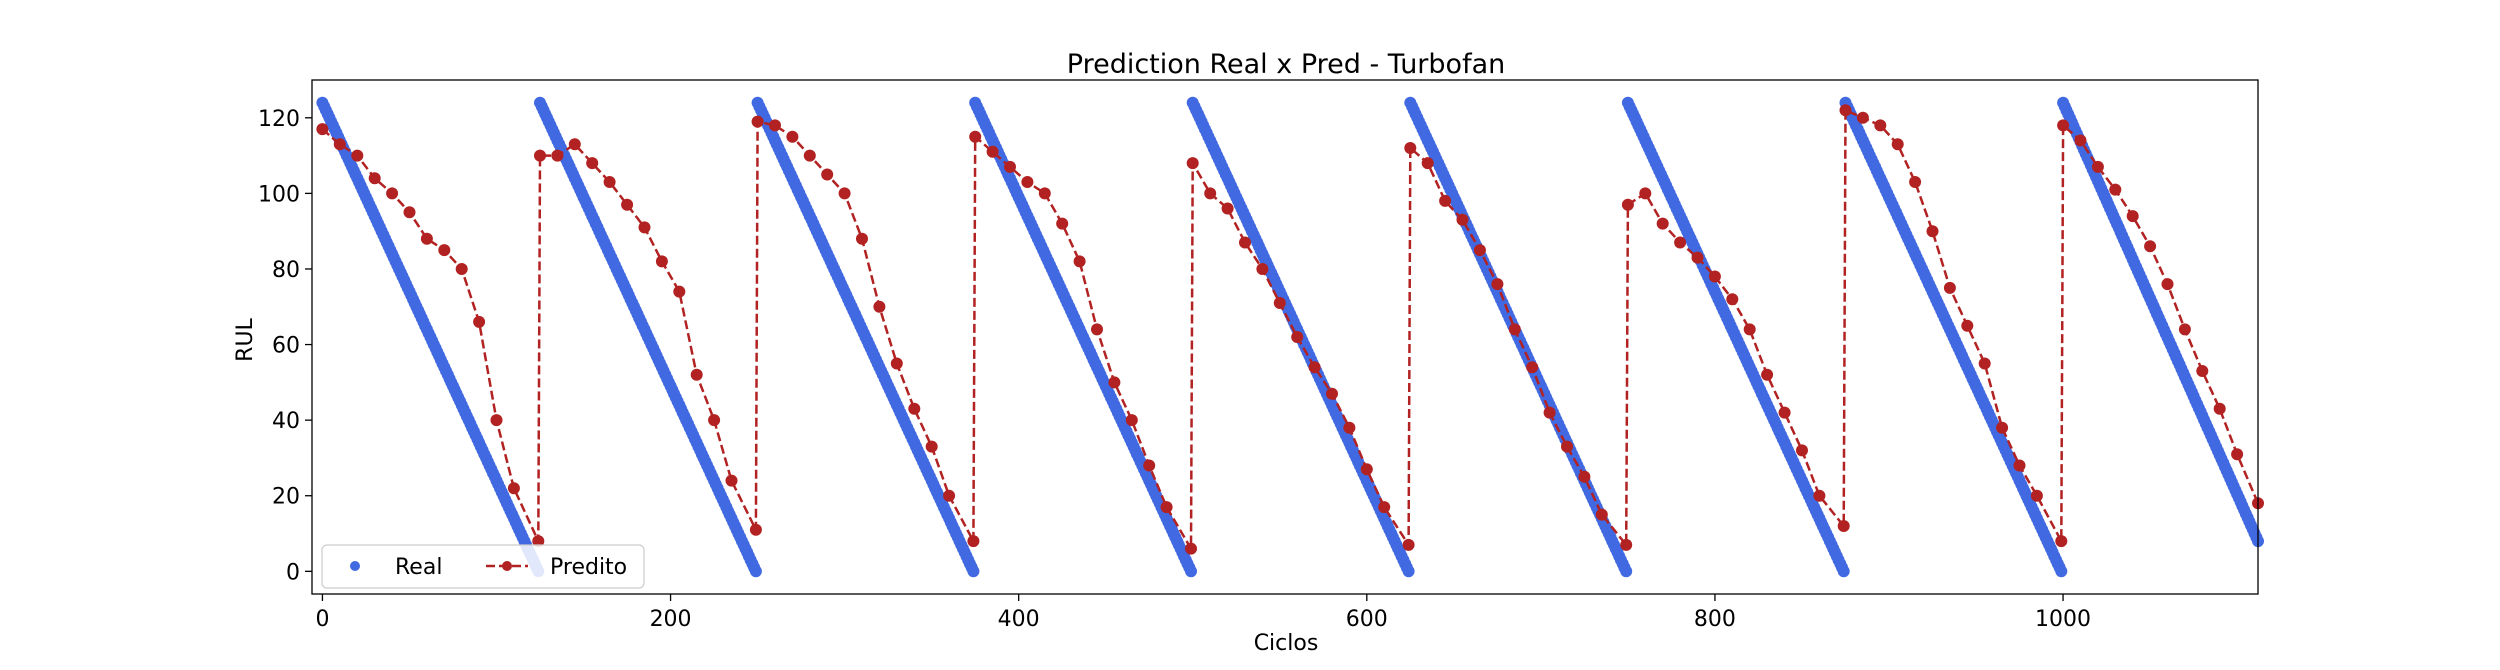 This screenshot has width=2500, height=670. I want to click on y-tick-label: 80, so click(286, 270).